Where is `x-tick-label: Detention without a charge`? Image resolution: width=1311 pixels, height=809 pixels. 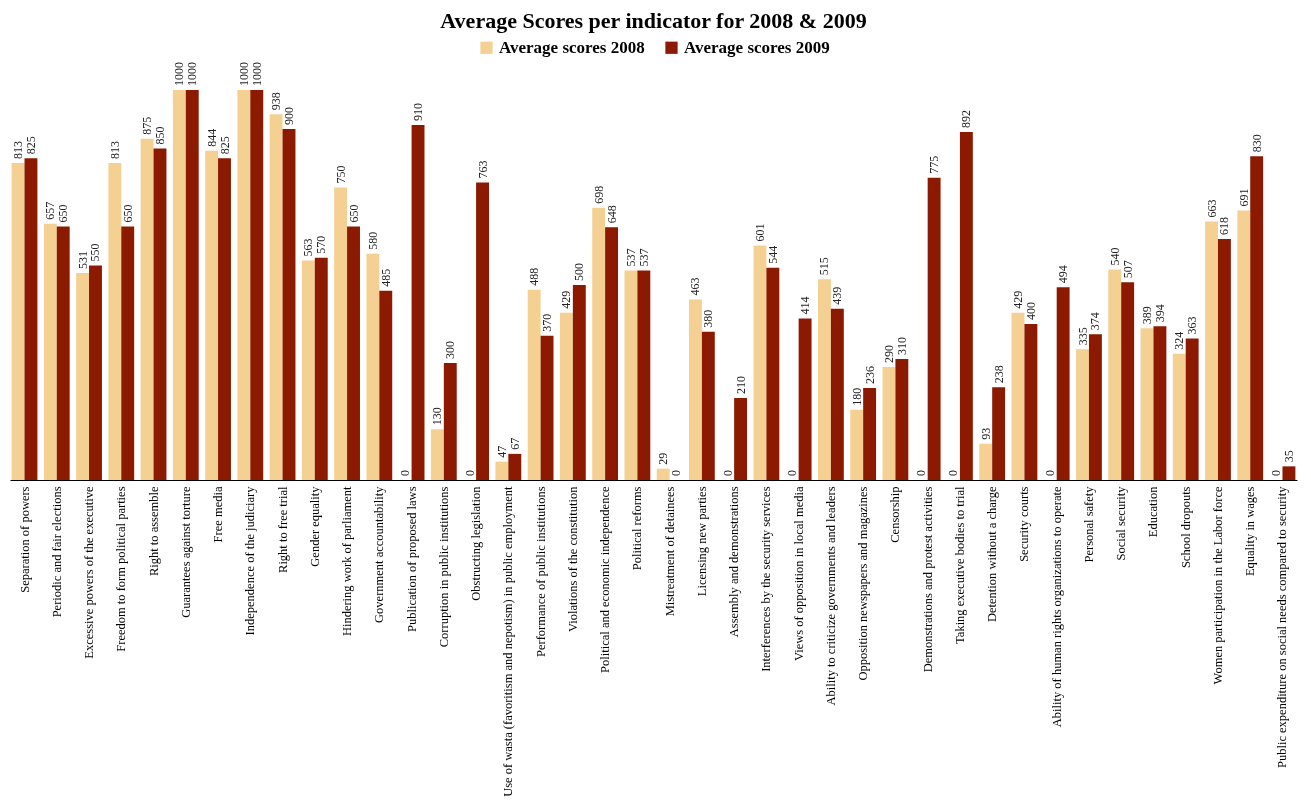 x-tick-label: Detention without a charge is located at coordinates (992, 554).